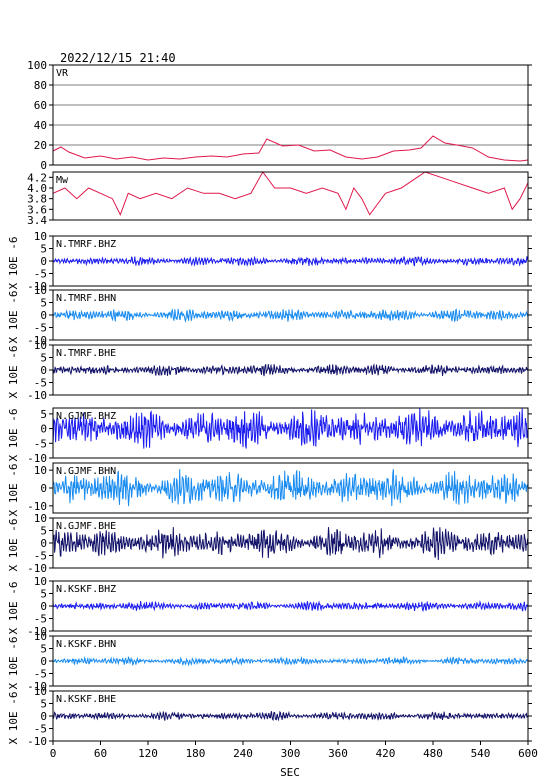 This screenshot has height=781, width=554. What do you see at coordinates (40, 125) in the screenshot?
I see `y-tick-label: 40` at bounding box center [40, 125].